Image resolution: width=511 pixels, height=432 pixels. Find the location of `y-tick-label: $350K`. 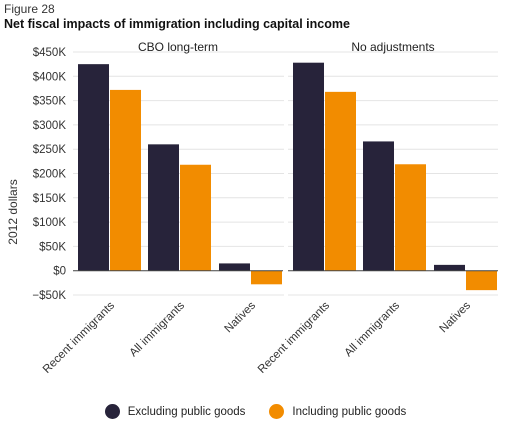

y-tick-label: $350K is located at coordinates (50, 102).